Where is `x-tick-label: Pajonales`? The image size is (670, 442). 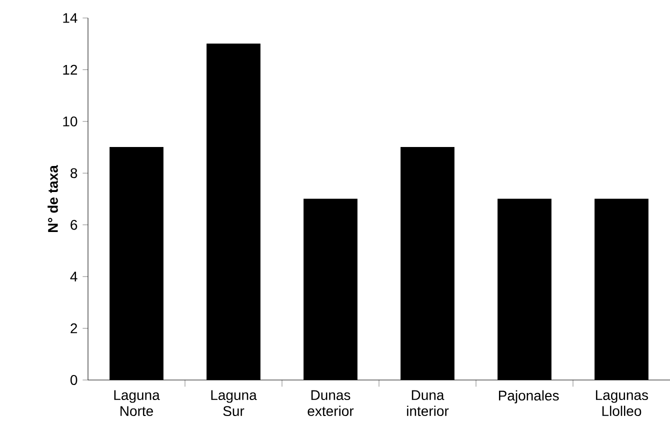
x-tick-label: Pajonales is located at coordinates (528, 397).